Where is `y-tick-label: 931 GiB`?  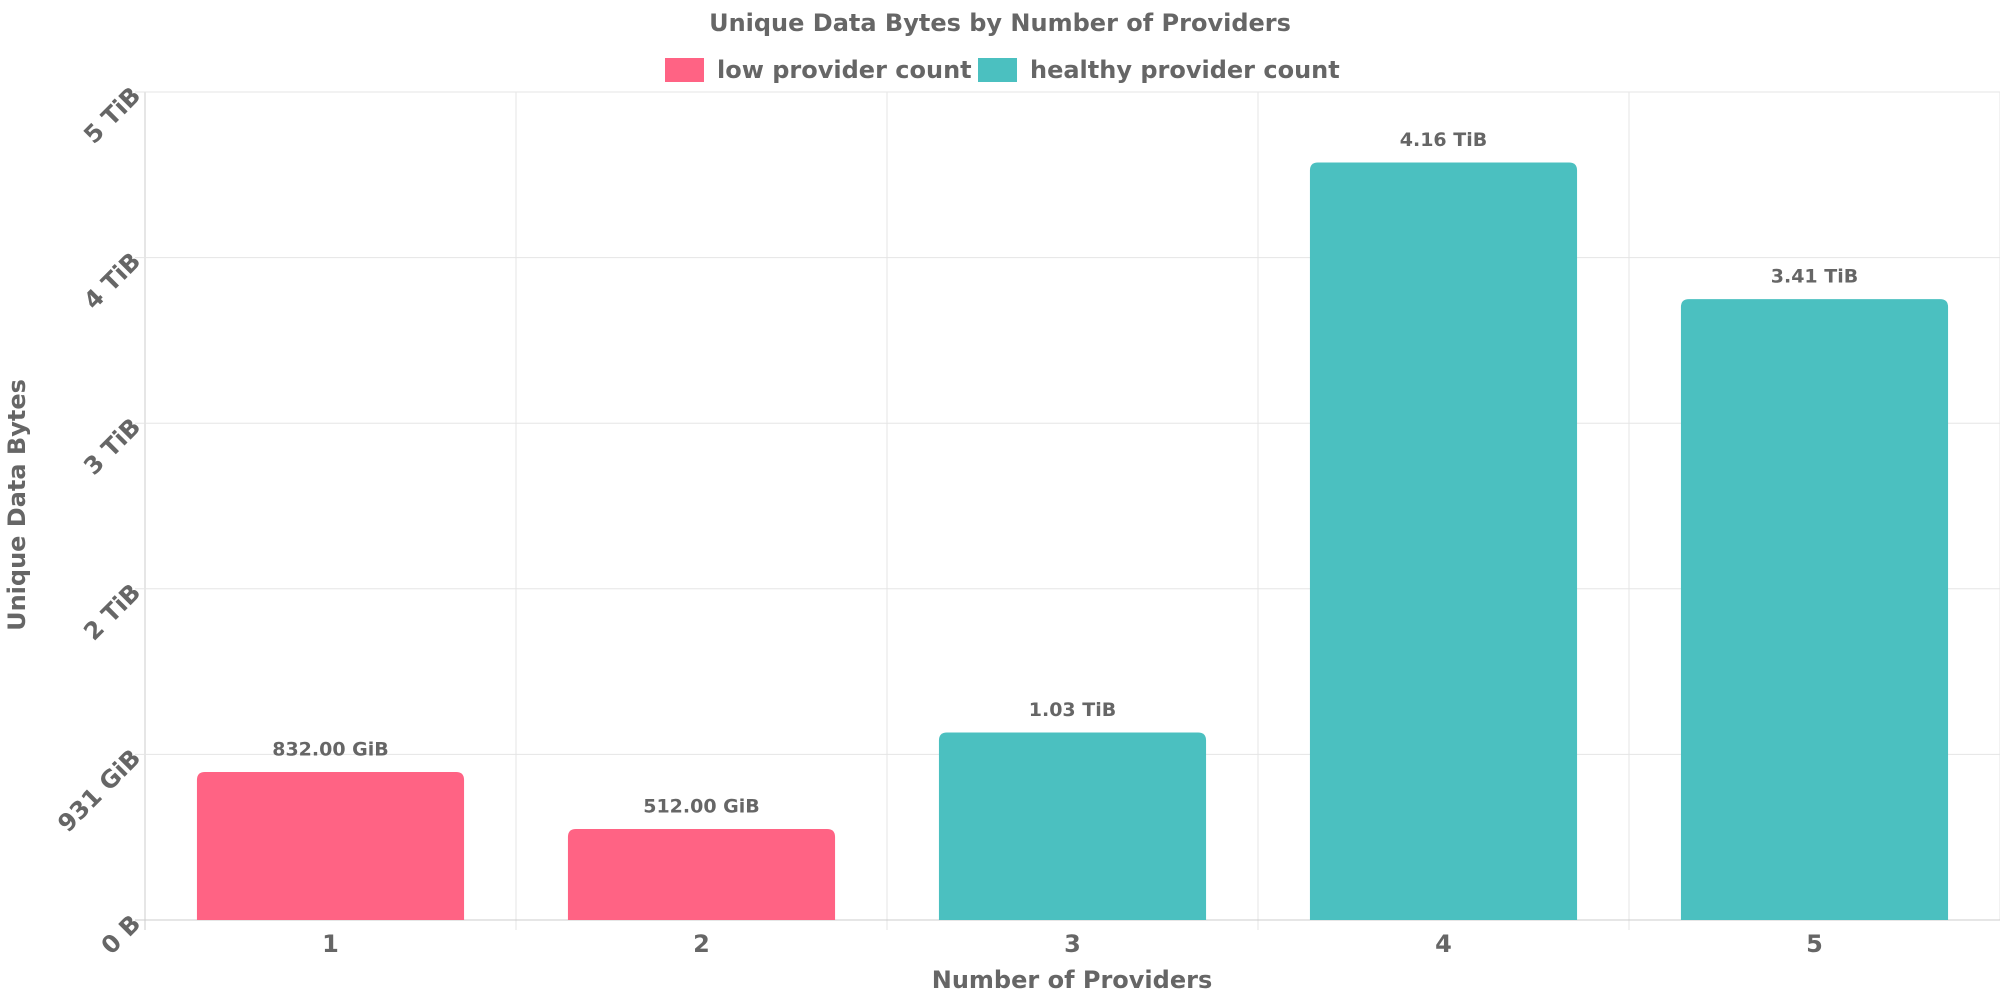
y-tick-label: 931 GiB is located at coordinates (99, 791).